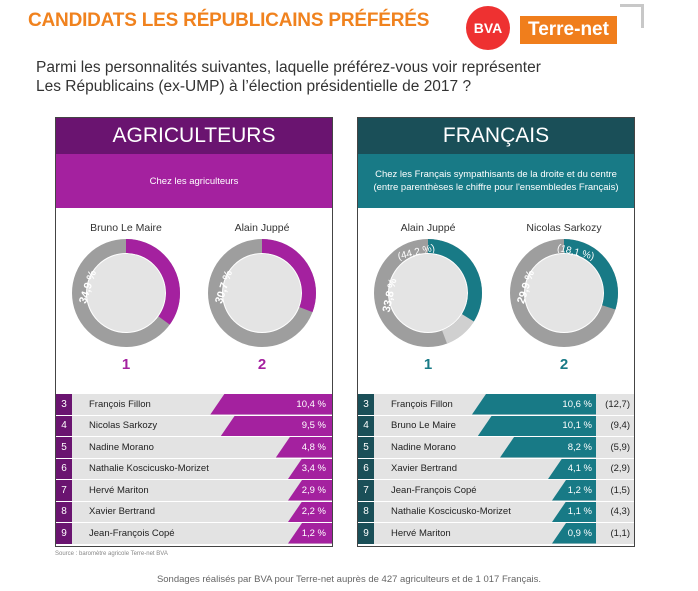 This screenshot has width=698, height=591. I want to click on panel-subtitle-text: Chez les agriculteurs, so click(194, 181).